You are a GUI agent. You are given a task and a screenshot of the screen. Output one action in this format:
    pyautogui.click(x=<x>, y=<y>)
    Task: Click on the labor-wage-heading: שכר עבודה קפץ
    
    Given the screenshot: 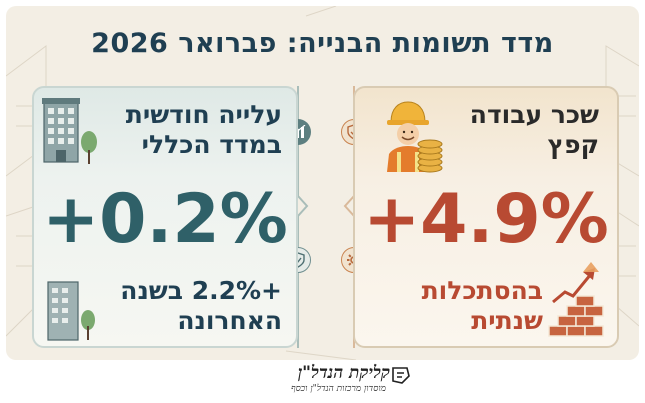 What is the action you would take?
    pyautogui.click(x=534, y=130)
    